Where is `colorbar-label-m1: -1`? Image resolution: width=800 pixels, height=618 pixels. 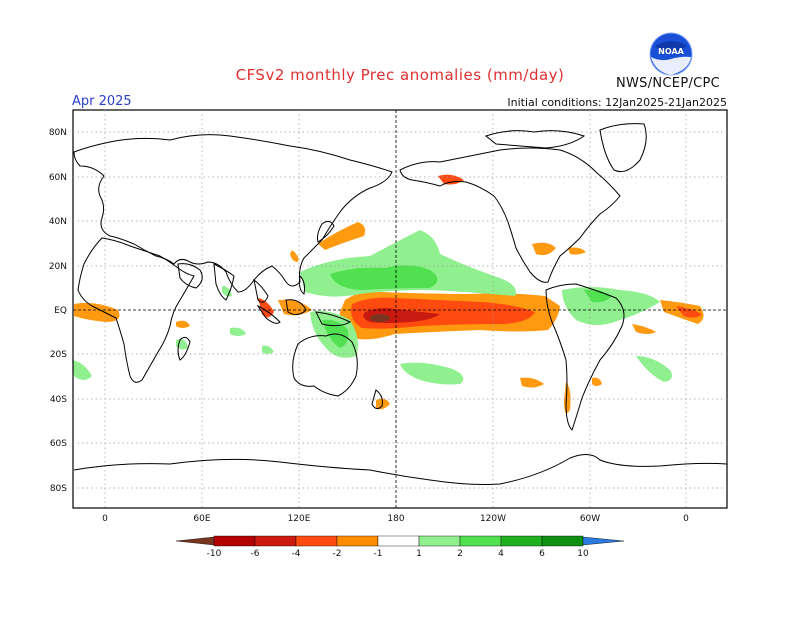
colorbar-label-m1: -1 is located at coordinates (378, 554).